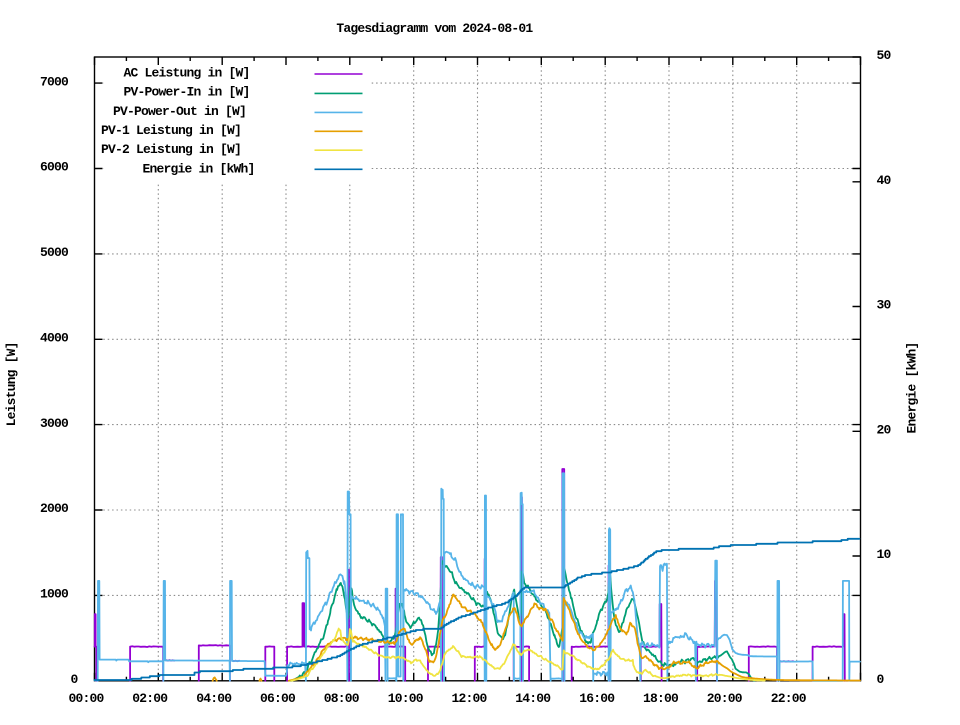 This screenshot has width=960, height=725. Describe the element at coordinates (86, 698) in the screenshot. I see `svg-text: 00:00` at that location.